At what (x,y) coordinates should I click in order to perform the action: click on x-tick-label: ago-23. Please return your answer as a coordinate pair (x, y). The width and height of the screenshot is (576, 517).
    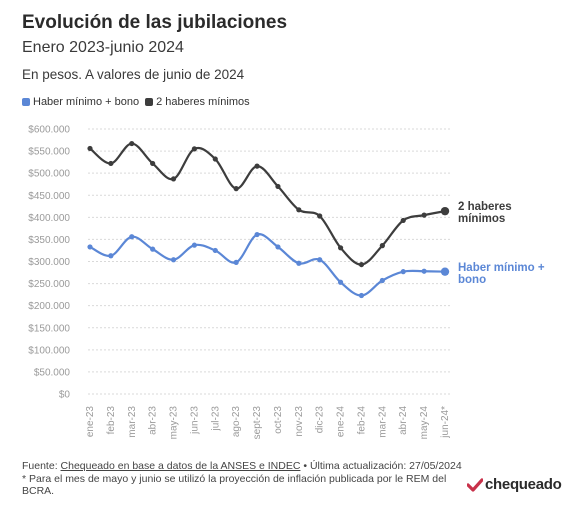
    Looking at the image, I should click on (236, 422).